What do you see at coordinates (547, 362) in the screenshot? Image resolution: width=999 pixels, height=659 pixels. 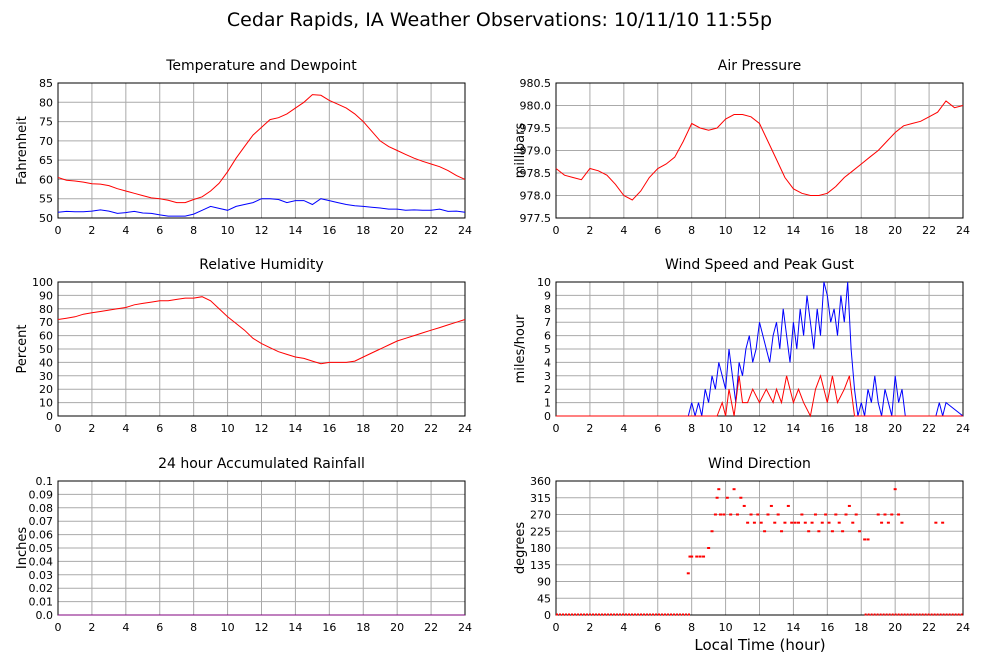 I see `y-tick-label: 4` at bounding box center [547, 362].